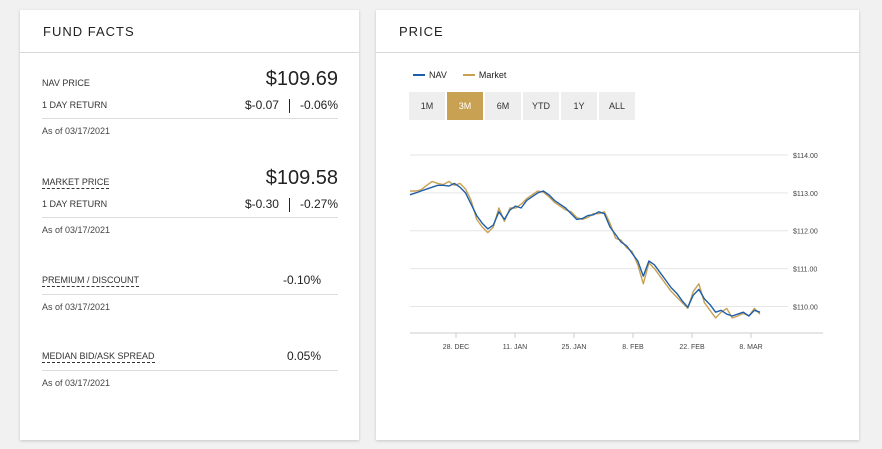 The height and width of the screenshot is (449, 882). What do you see at coordinates (75, 105) in the screenshot?
I see `nav-return-label: 1 DAY RETURN` at bounding box center [75, 105].